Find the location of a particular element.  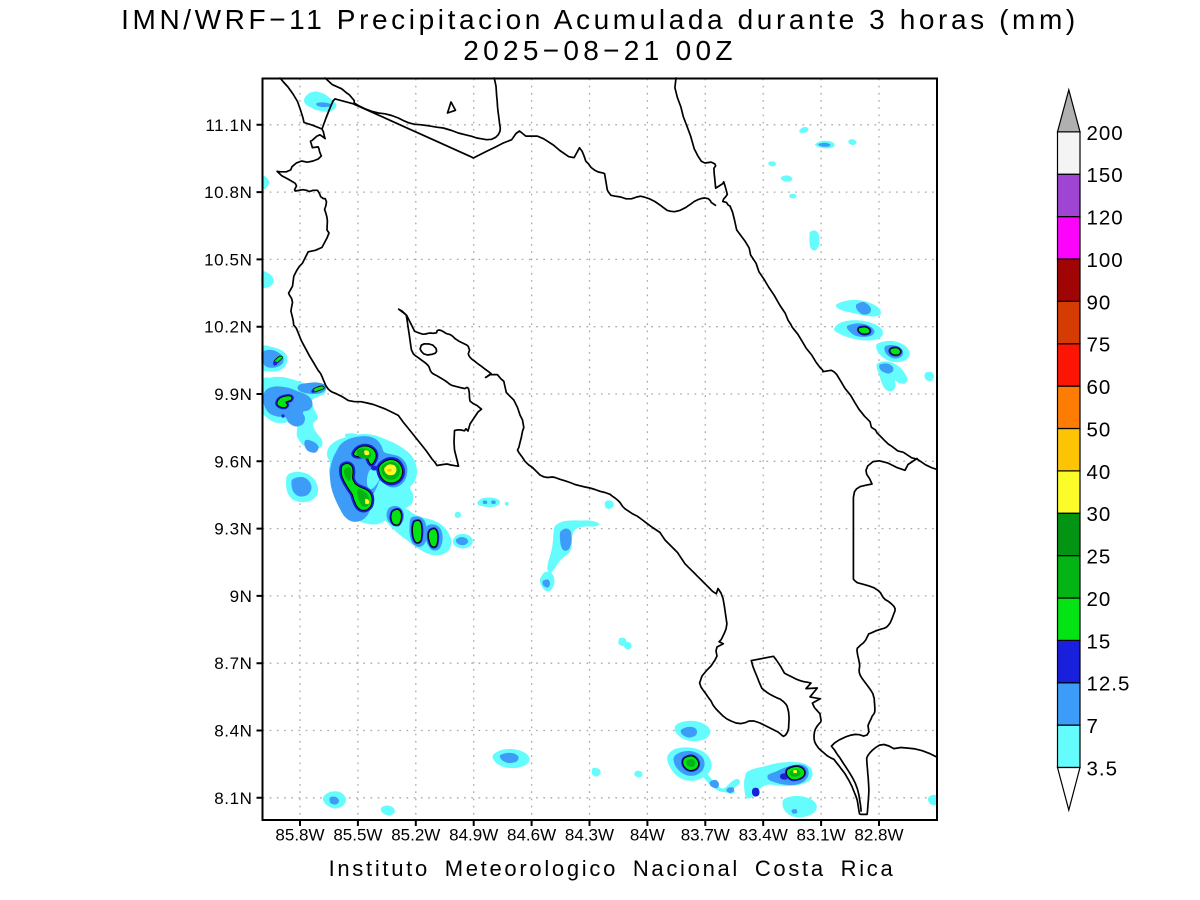

svg-text: 3.5 is located at coordinates (1103, 769).